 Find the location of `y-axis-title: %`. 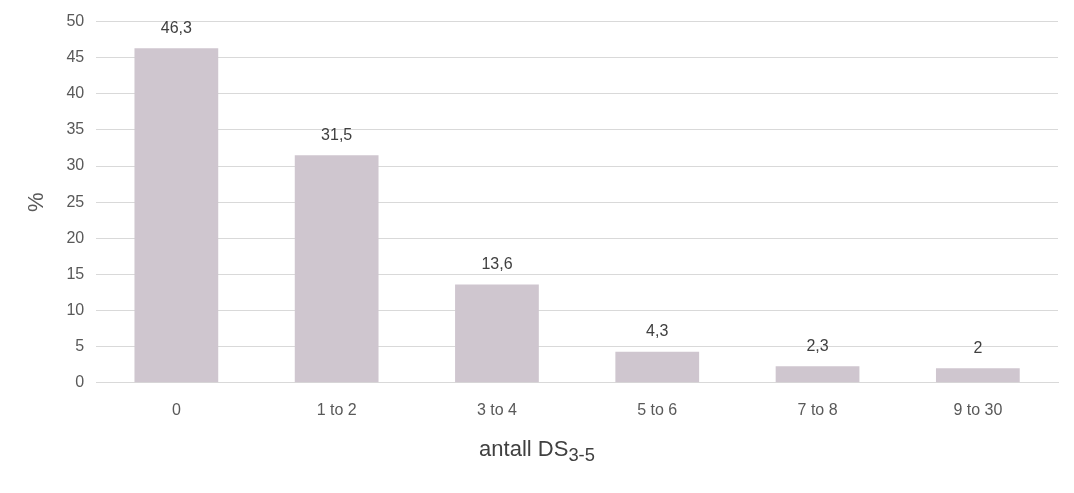

y-axis-title: % is located at coordinates (36, 202).